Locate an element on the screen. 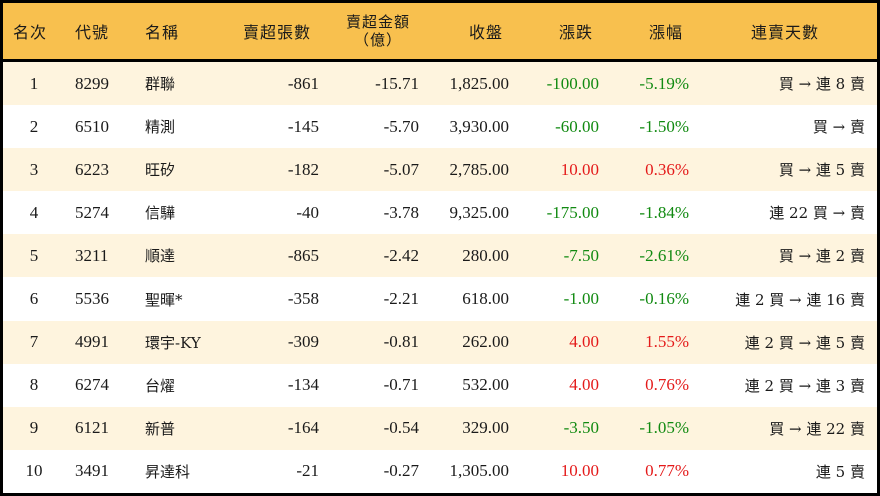 Image resolution: width=880 pixels, height=496 pixels. code-cell: 8299 is located at coordinates (92, 83).